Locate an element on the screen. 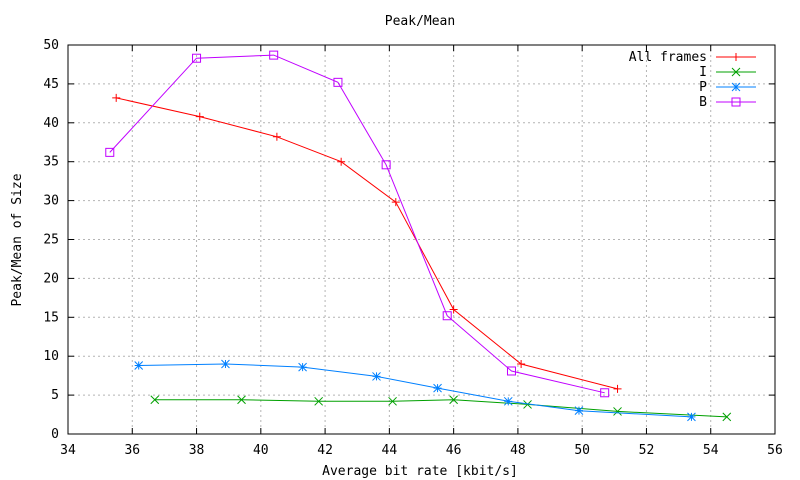 Image resolution: width=800 pixels, height=480 pixels. y-tick-label: 15 is located at coordinates (51, 317).